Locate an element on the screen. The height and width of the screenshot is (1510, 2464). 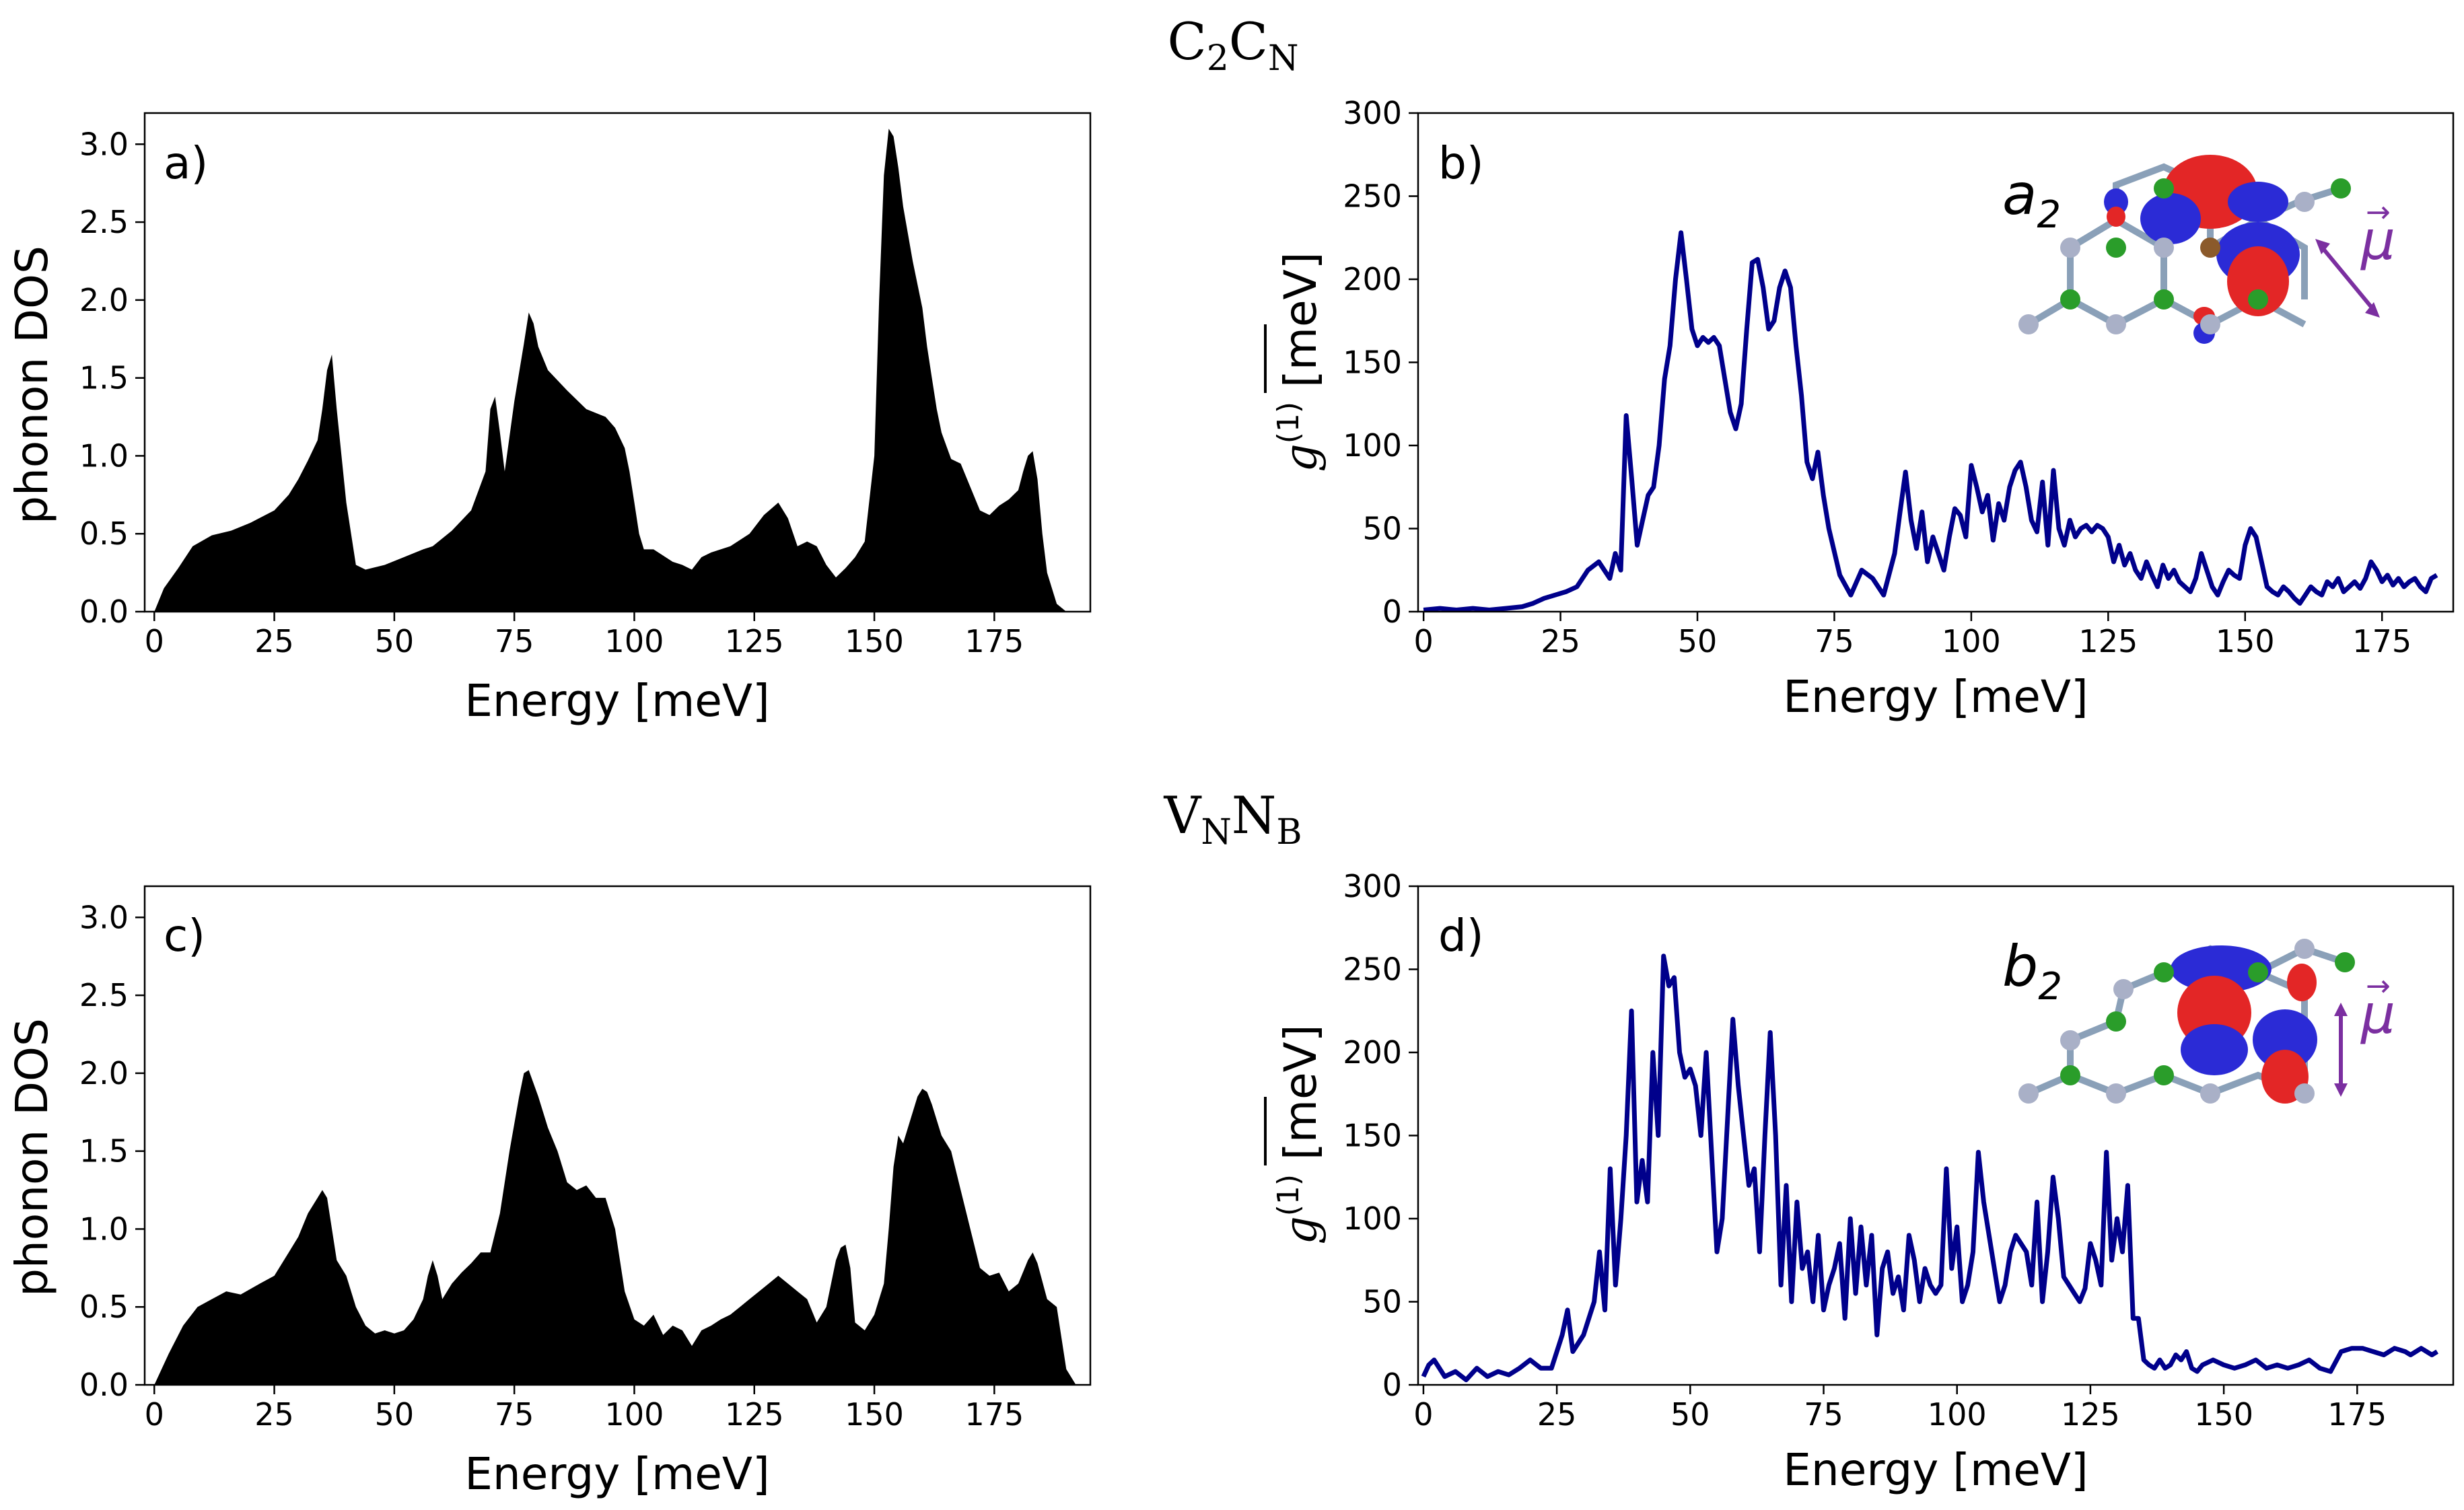
dipole-label-b: μ is located at coordinates (2378, 240).